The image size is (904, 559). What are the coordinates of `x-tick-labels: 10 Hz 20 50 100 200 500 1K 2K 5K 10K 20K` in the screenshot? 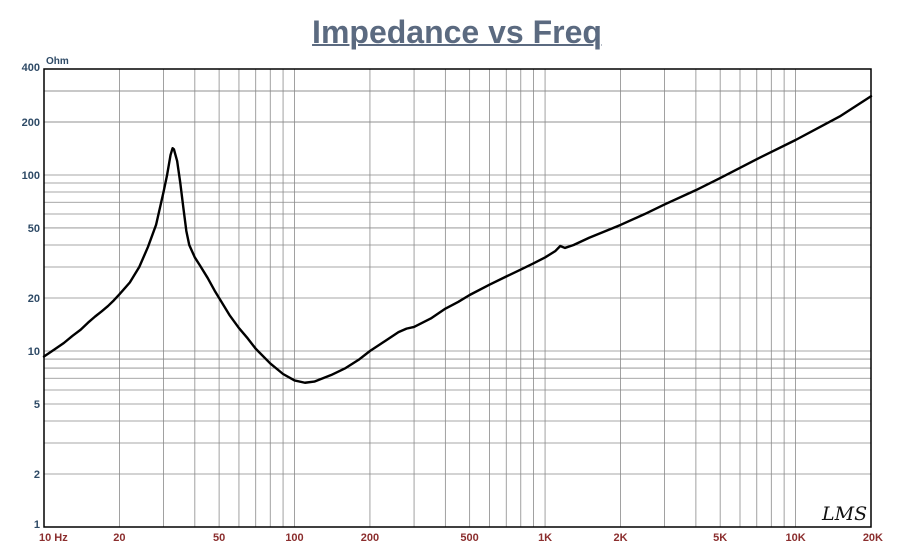 It's located at (461, 538).